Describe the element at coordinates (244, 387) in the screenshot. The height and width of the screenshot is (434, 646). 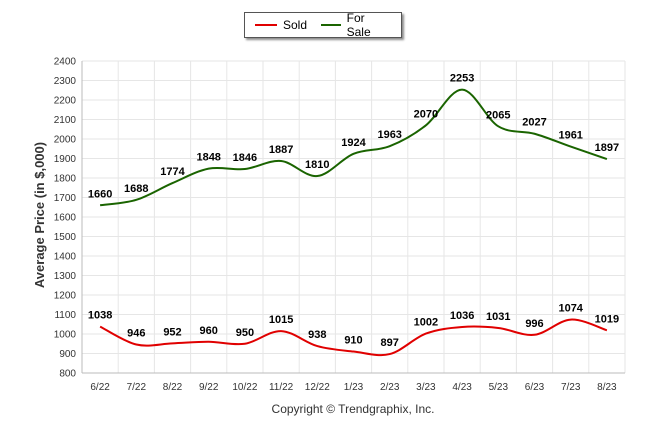
I see `x-tick-label: 10/22` at that location.